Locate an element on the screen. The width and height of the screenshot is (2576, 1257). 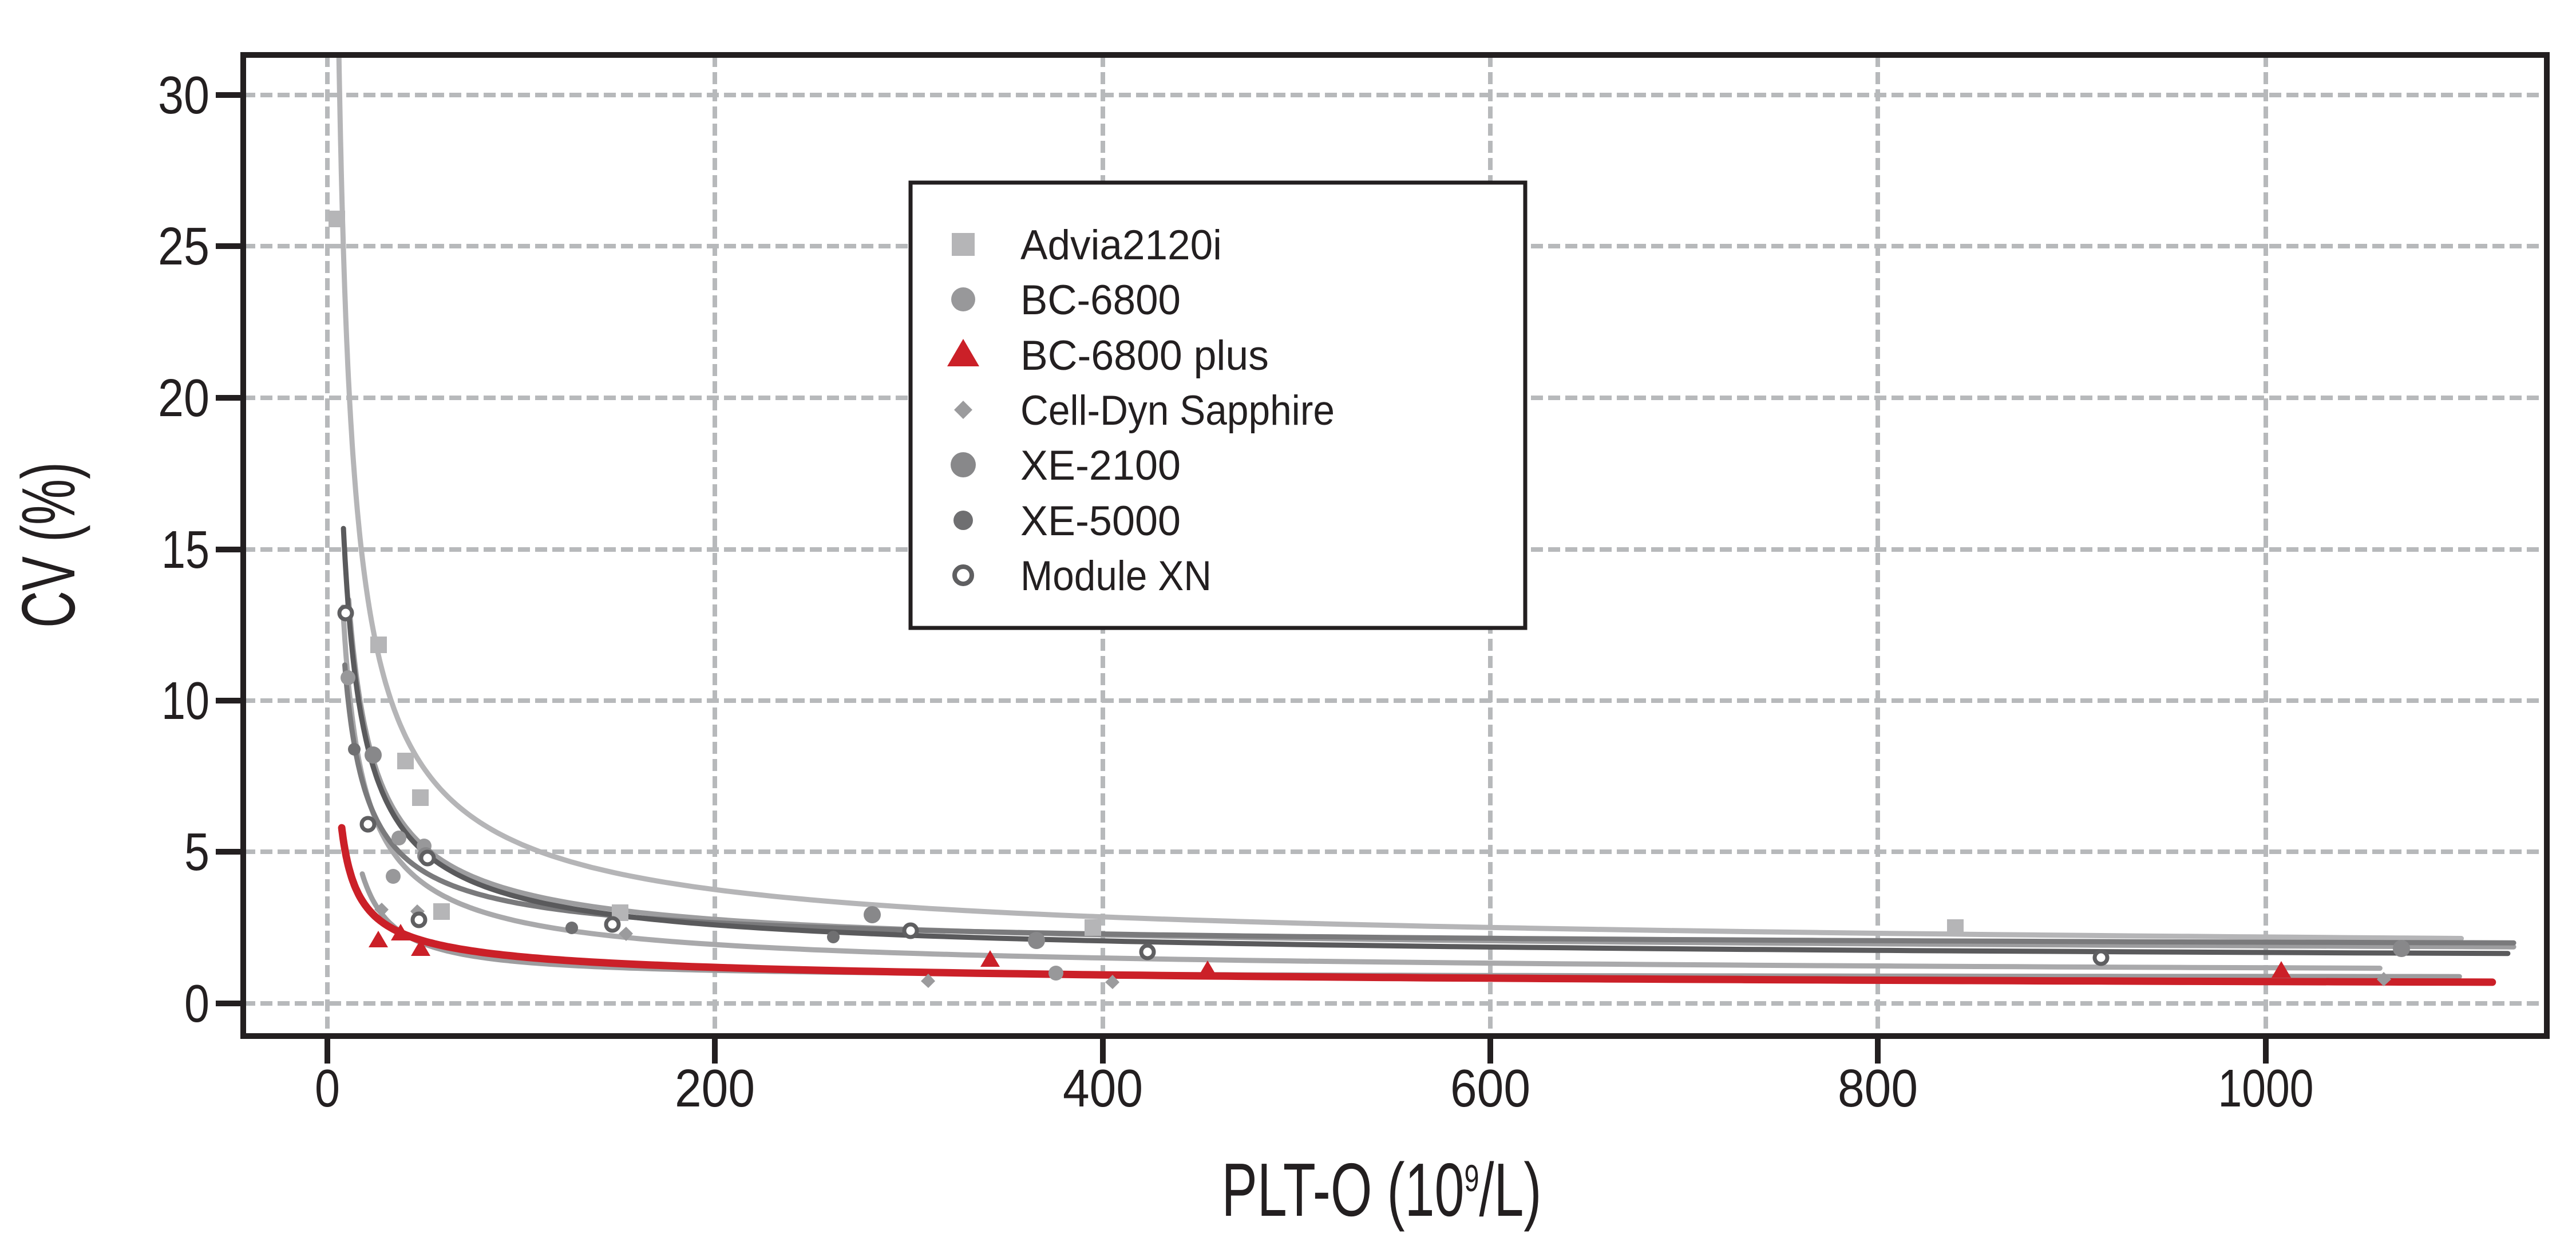
svg-text: XE-5000 is located at coordinates (1100, 521).